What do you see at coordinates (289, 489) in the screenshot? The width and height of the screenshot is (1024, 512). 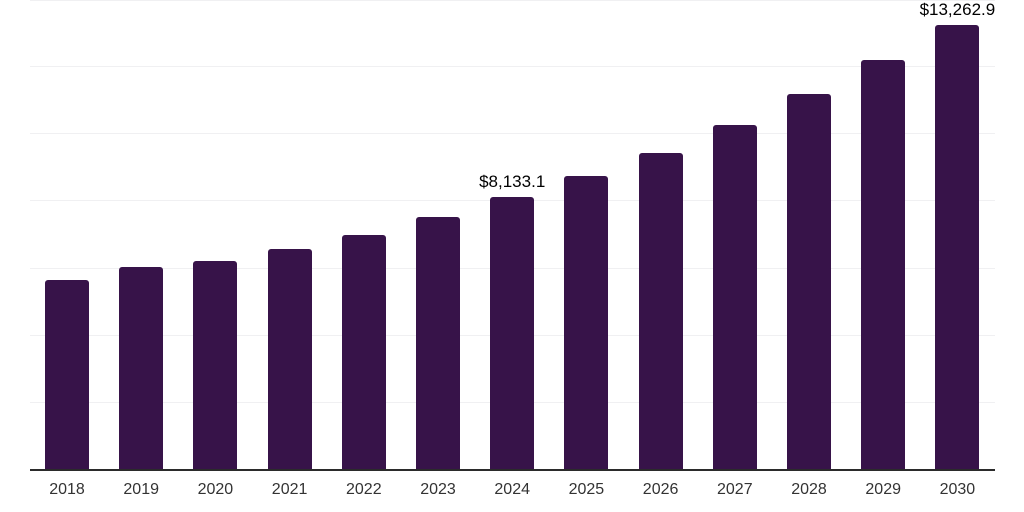 I see `x-tick-2021: 2021` at bounding box center [289, 489].